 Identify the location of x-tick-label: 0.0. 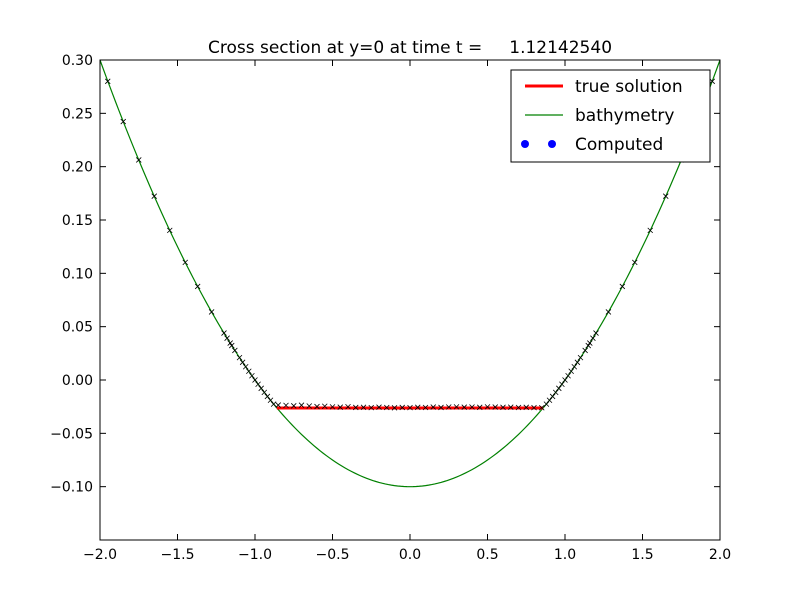
(410, 555).